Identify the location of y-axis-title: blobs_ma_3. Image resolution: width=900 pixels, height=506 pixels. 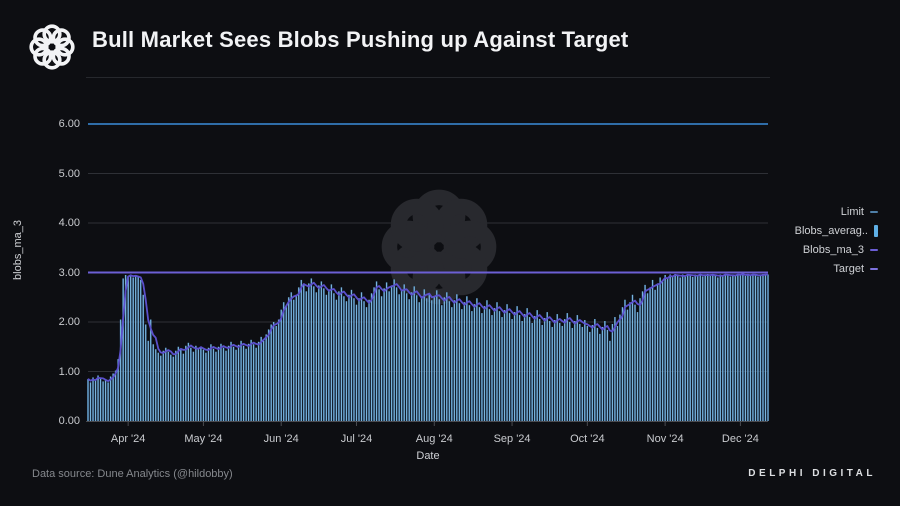
(18, 250).